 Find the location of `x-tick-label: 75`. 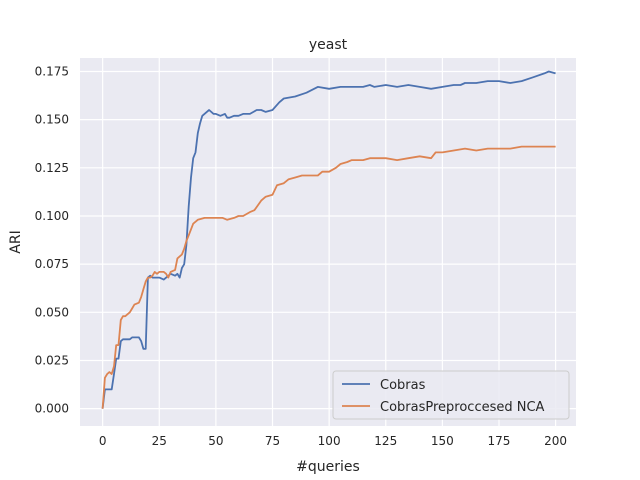

x-tick-label: 75 is located at coordinates (272, 441).